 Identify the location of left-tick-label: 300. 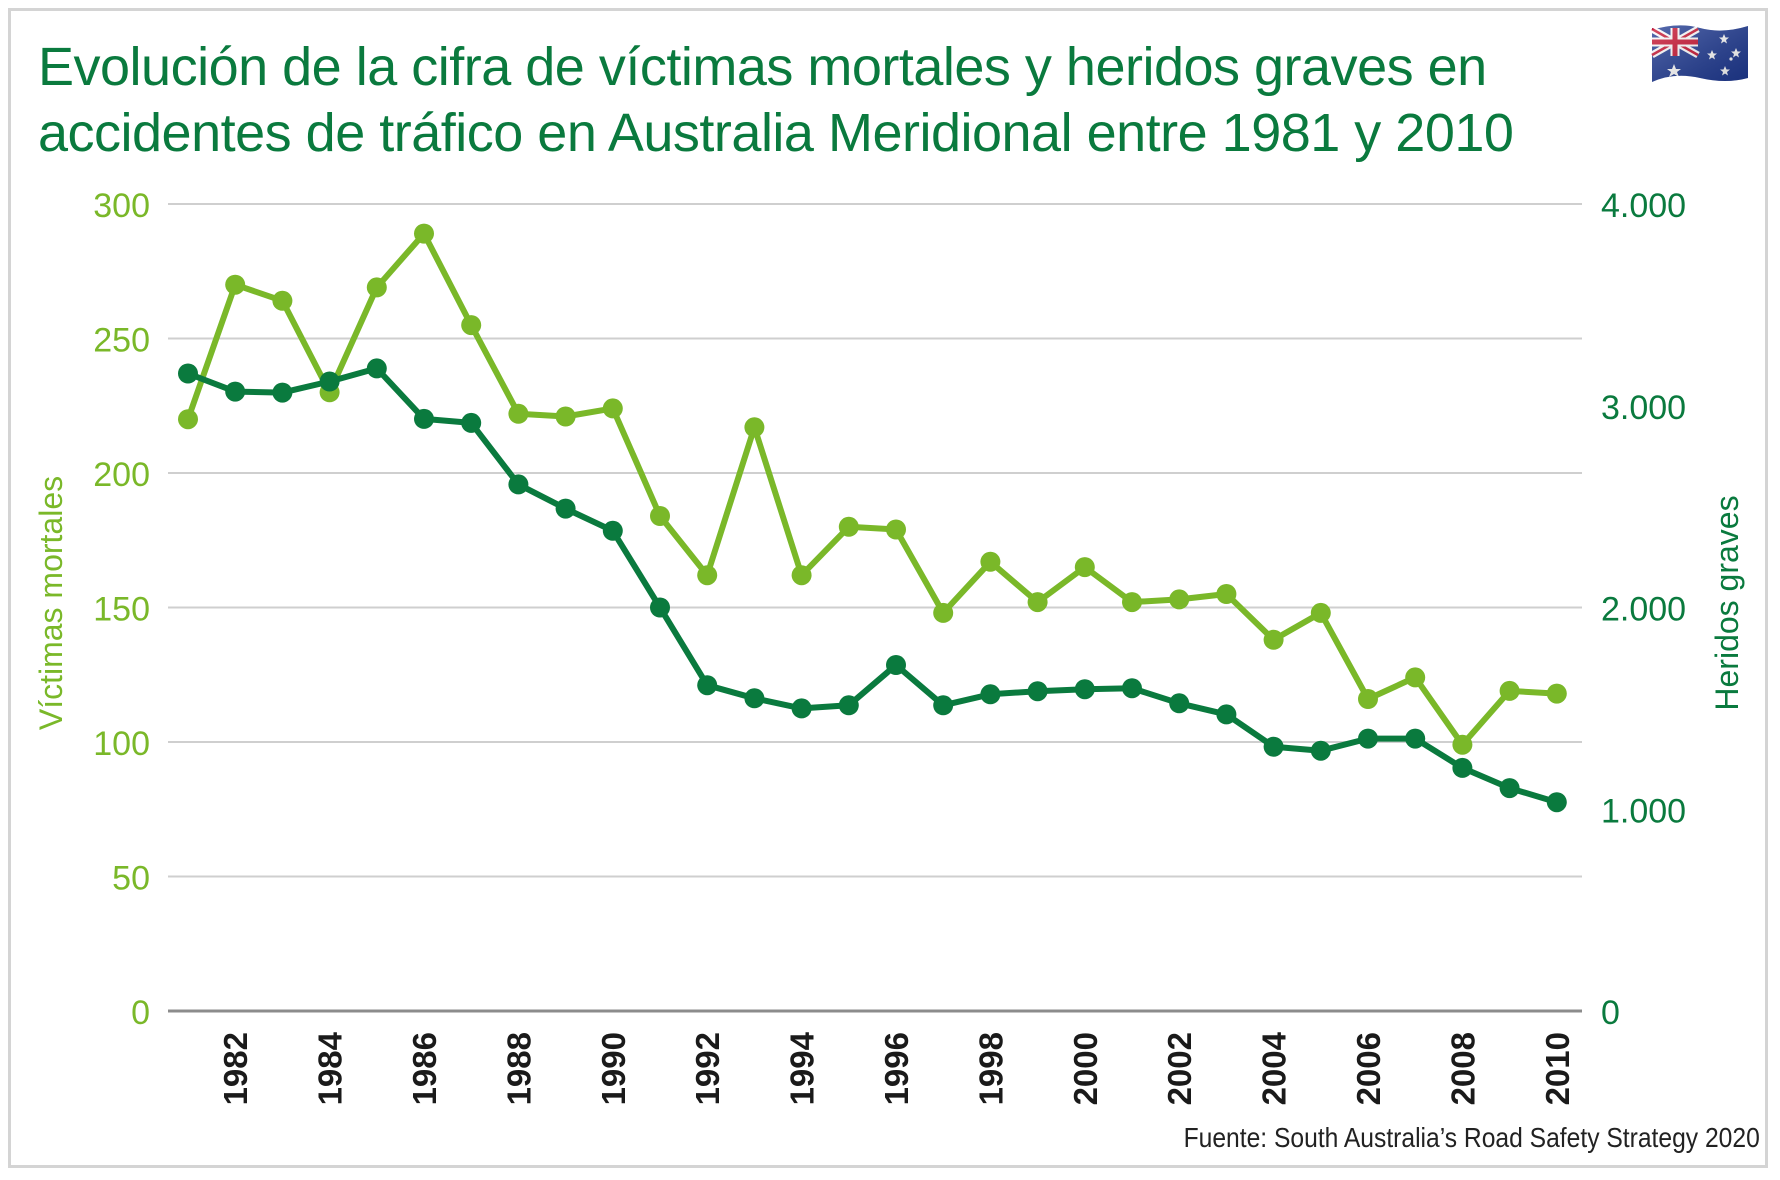
(121, 206).